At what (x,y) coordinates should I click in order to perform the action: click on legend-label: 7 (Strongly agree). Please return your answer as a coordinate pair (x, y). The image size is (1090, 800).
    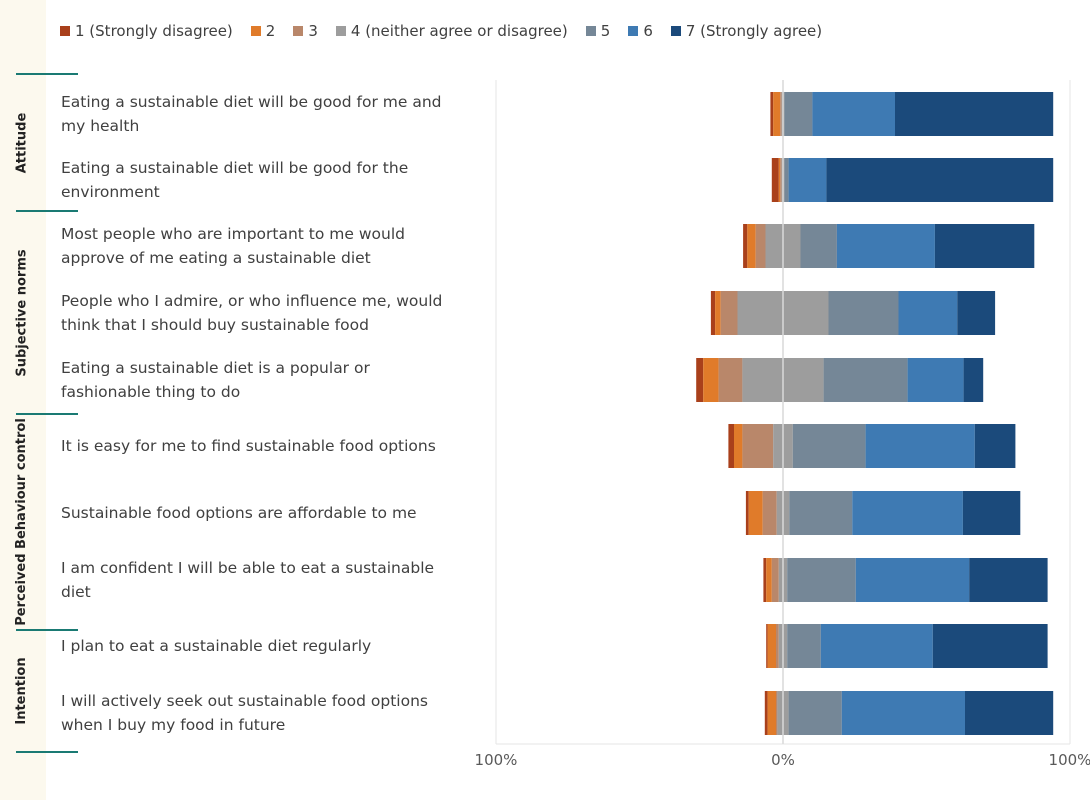
    Looking at the image, I should click on (754, 31).